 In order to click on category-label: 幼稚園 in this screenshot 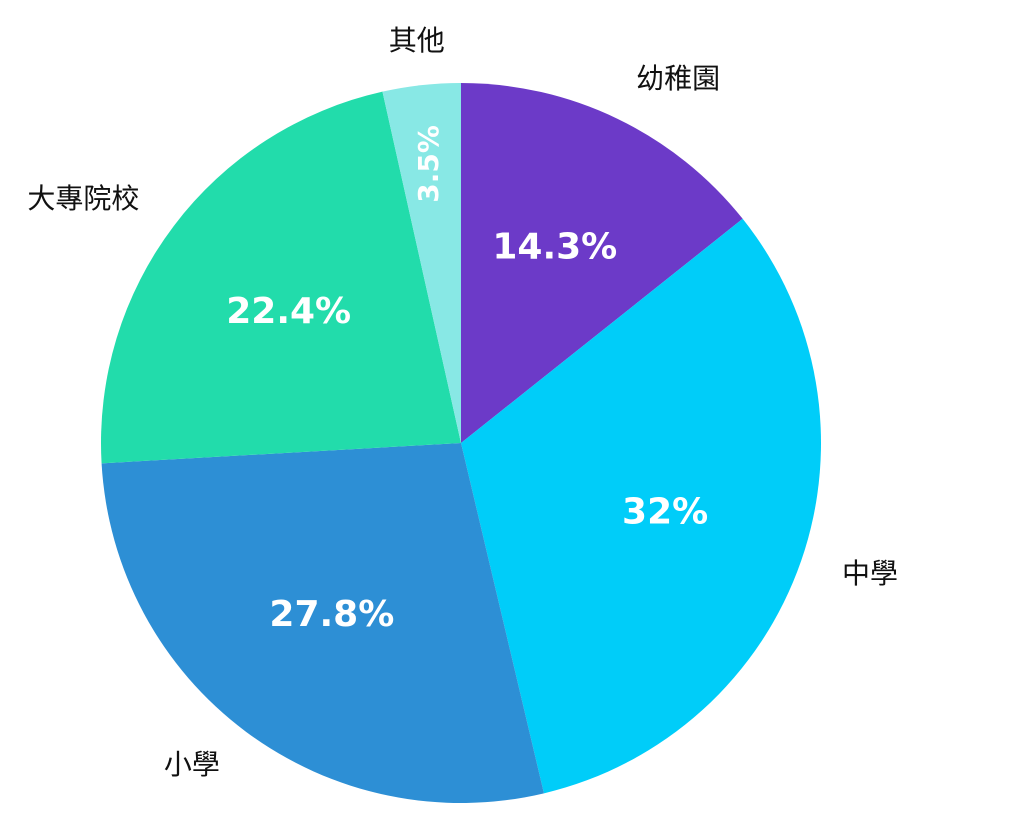, I will do `click(678, 78)`.